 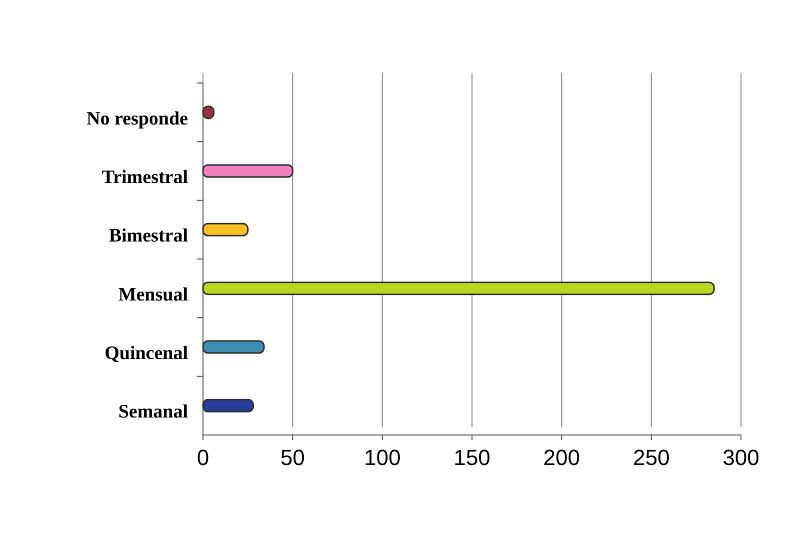 What do you see at coordinates (472, 457) in the screenshot?
I see `x-tick-label: 150` at bounding box center [472, 457].